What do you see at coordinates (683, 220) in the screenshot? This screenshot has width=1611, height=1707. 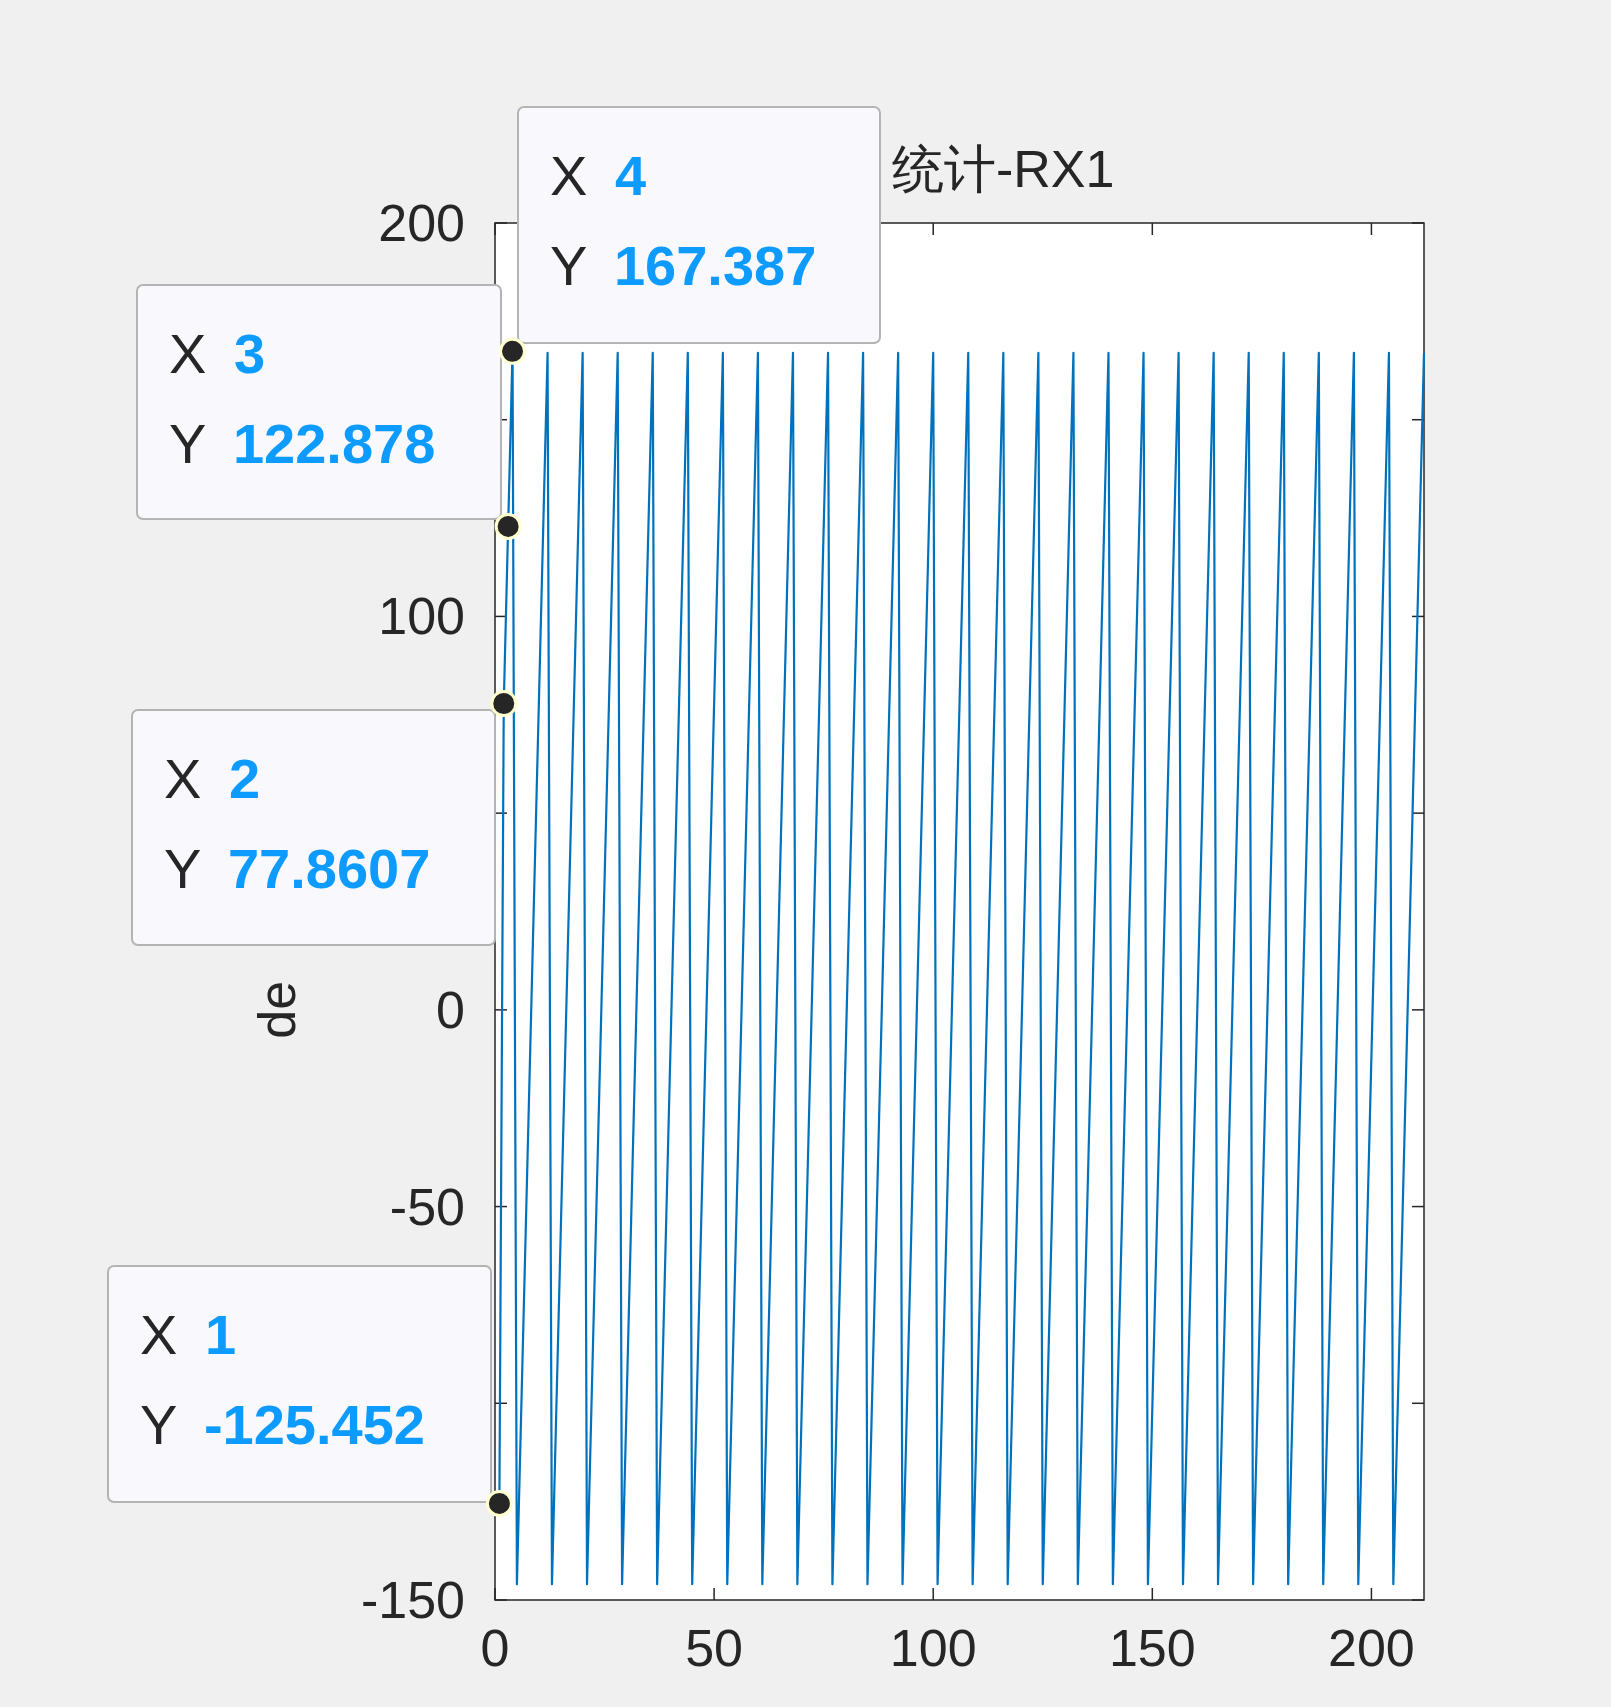 I see `annotation: X 4 Y 167.387` at bounding box center [683, 220].